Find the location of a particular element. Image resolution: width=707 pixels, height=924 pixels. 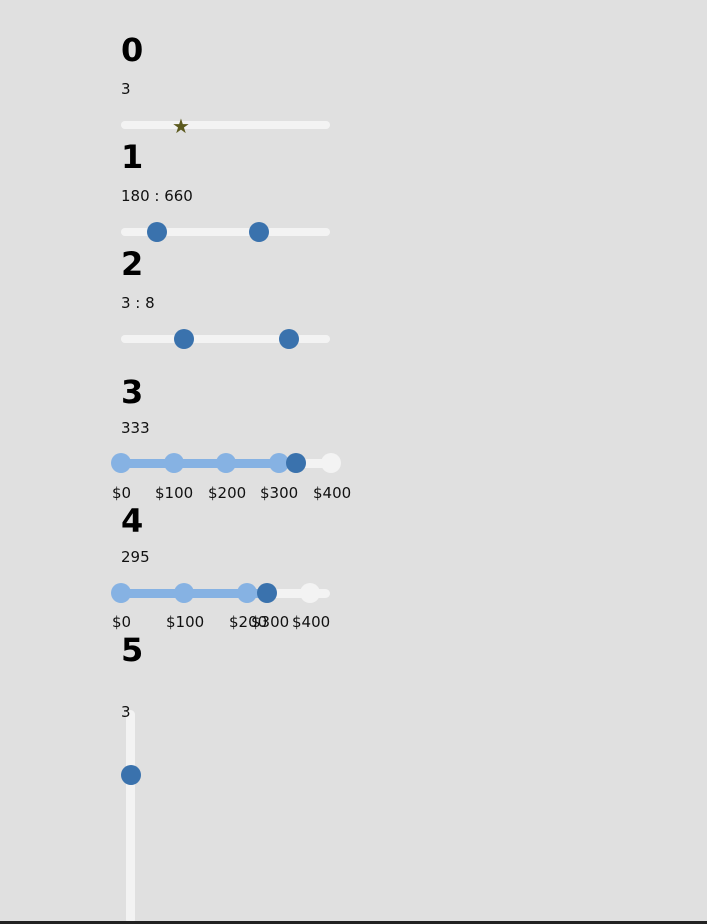

slider-2-track is located at coordinates (225, 339).